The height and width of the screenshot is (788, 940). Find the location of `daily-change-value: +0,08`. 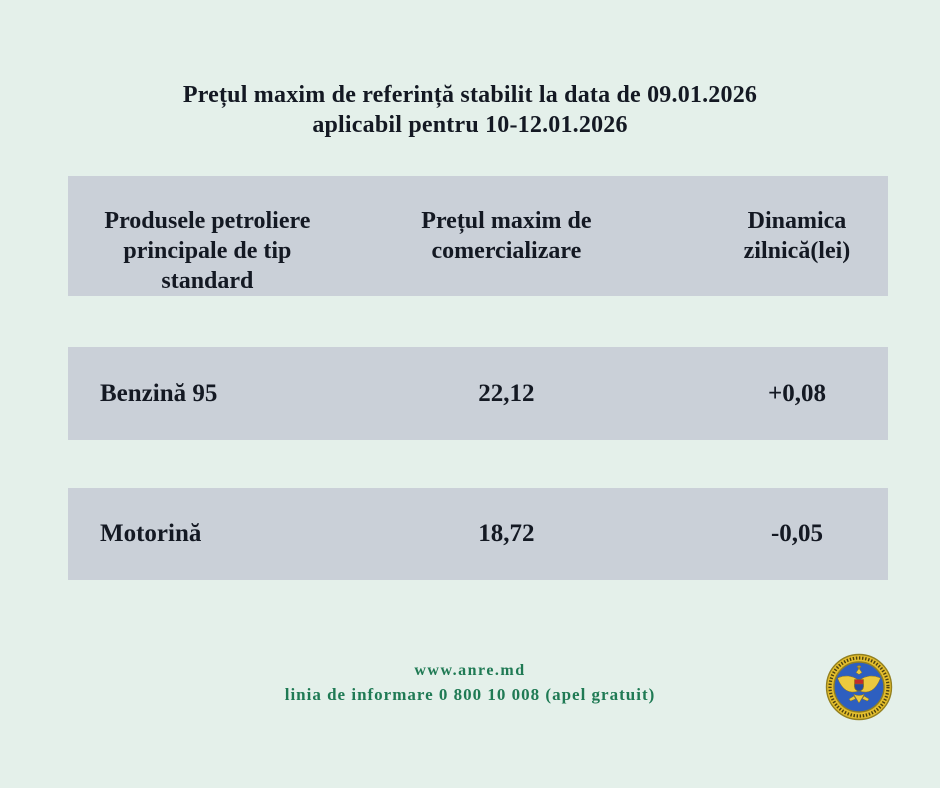

daily-change-value: +0,08 is located at coordinates (796, 393).